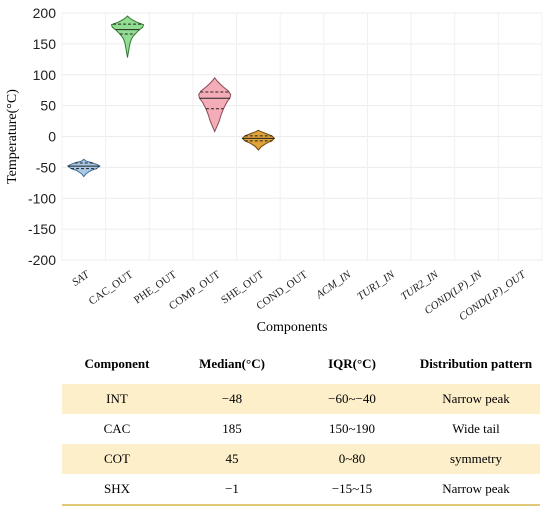 This screenshot has width=550, height=520. I want to click on violin-sat, so click(83, 168).